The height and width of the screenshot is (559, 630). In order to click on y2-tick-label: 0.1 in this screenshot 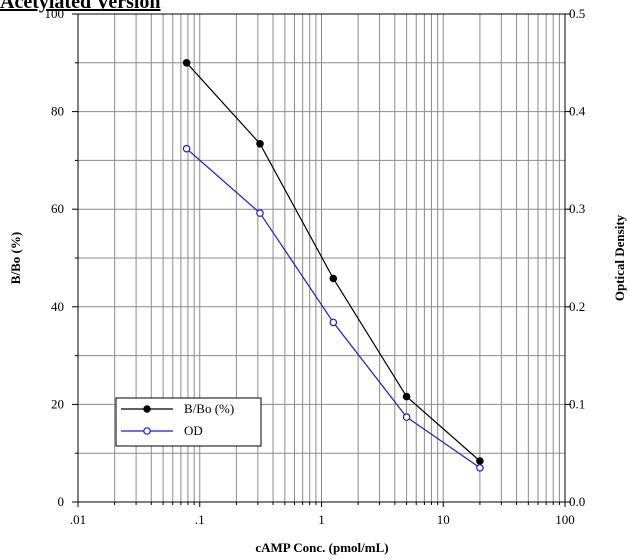, I will do `click(577, 403)`.